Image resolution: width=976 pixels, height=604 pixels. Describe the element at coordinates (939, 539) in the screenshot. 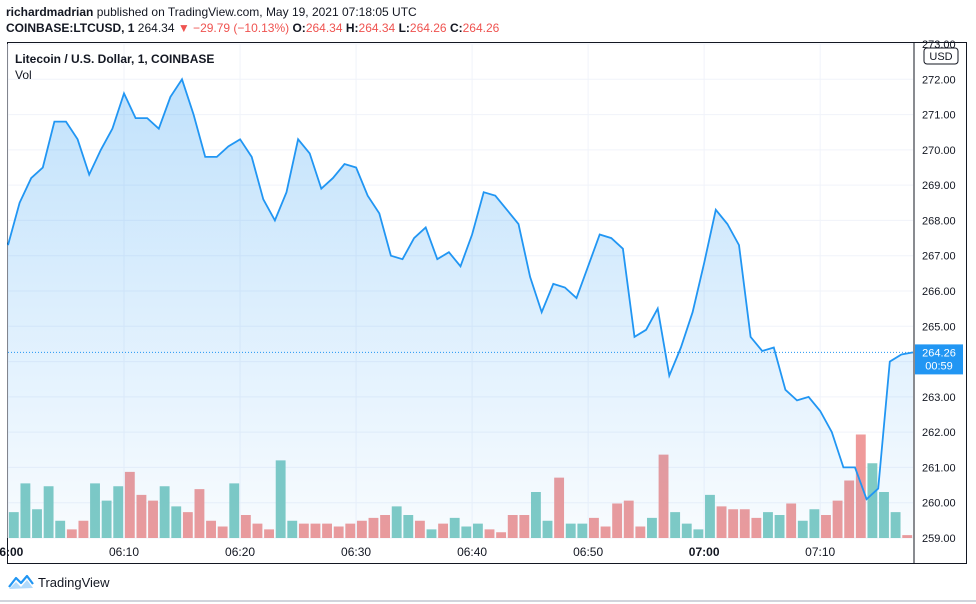

I see `y-tick-label: 259.00` at that location.